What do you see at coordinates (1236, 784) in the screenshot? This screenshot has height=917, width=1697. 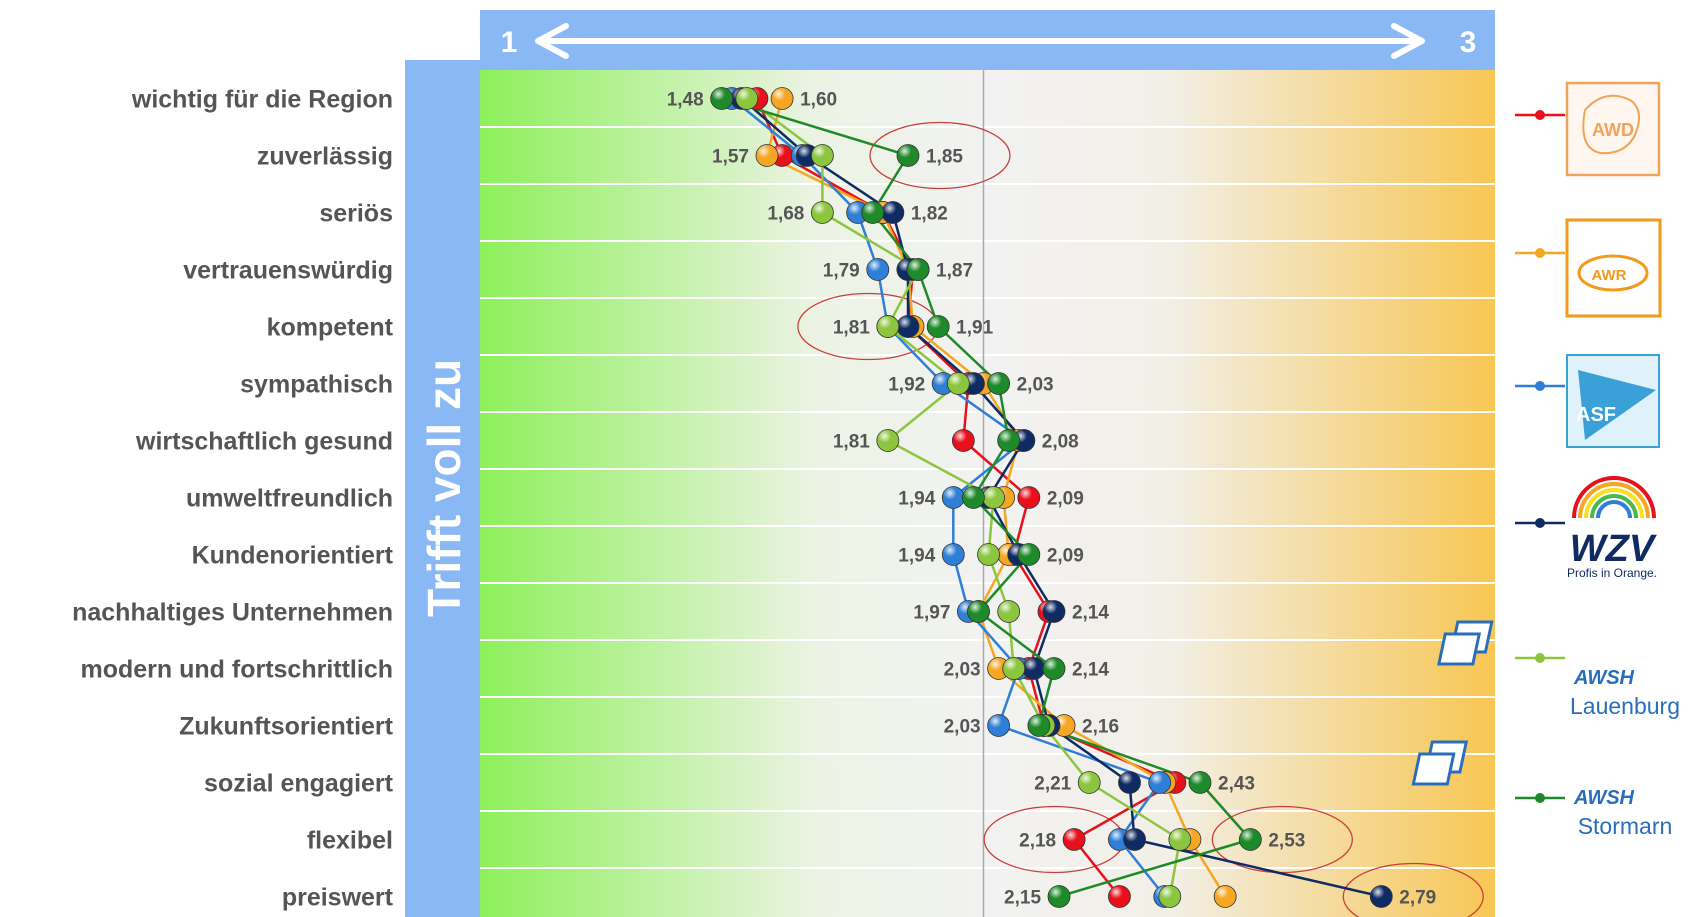 I see `max-value-label: 2,43` at bounding box center [1236, 784].